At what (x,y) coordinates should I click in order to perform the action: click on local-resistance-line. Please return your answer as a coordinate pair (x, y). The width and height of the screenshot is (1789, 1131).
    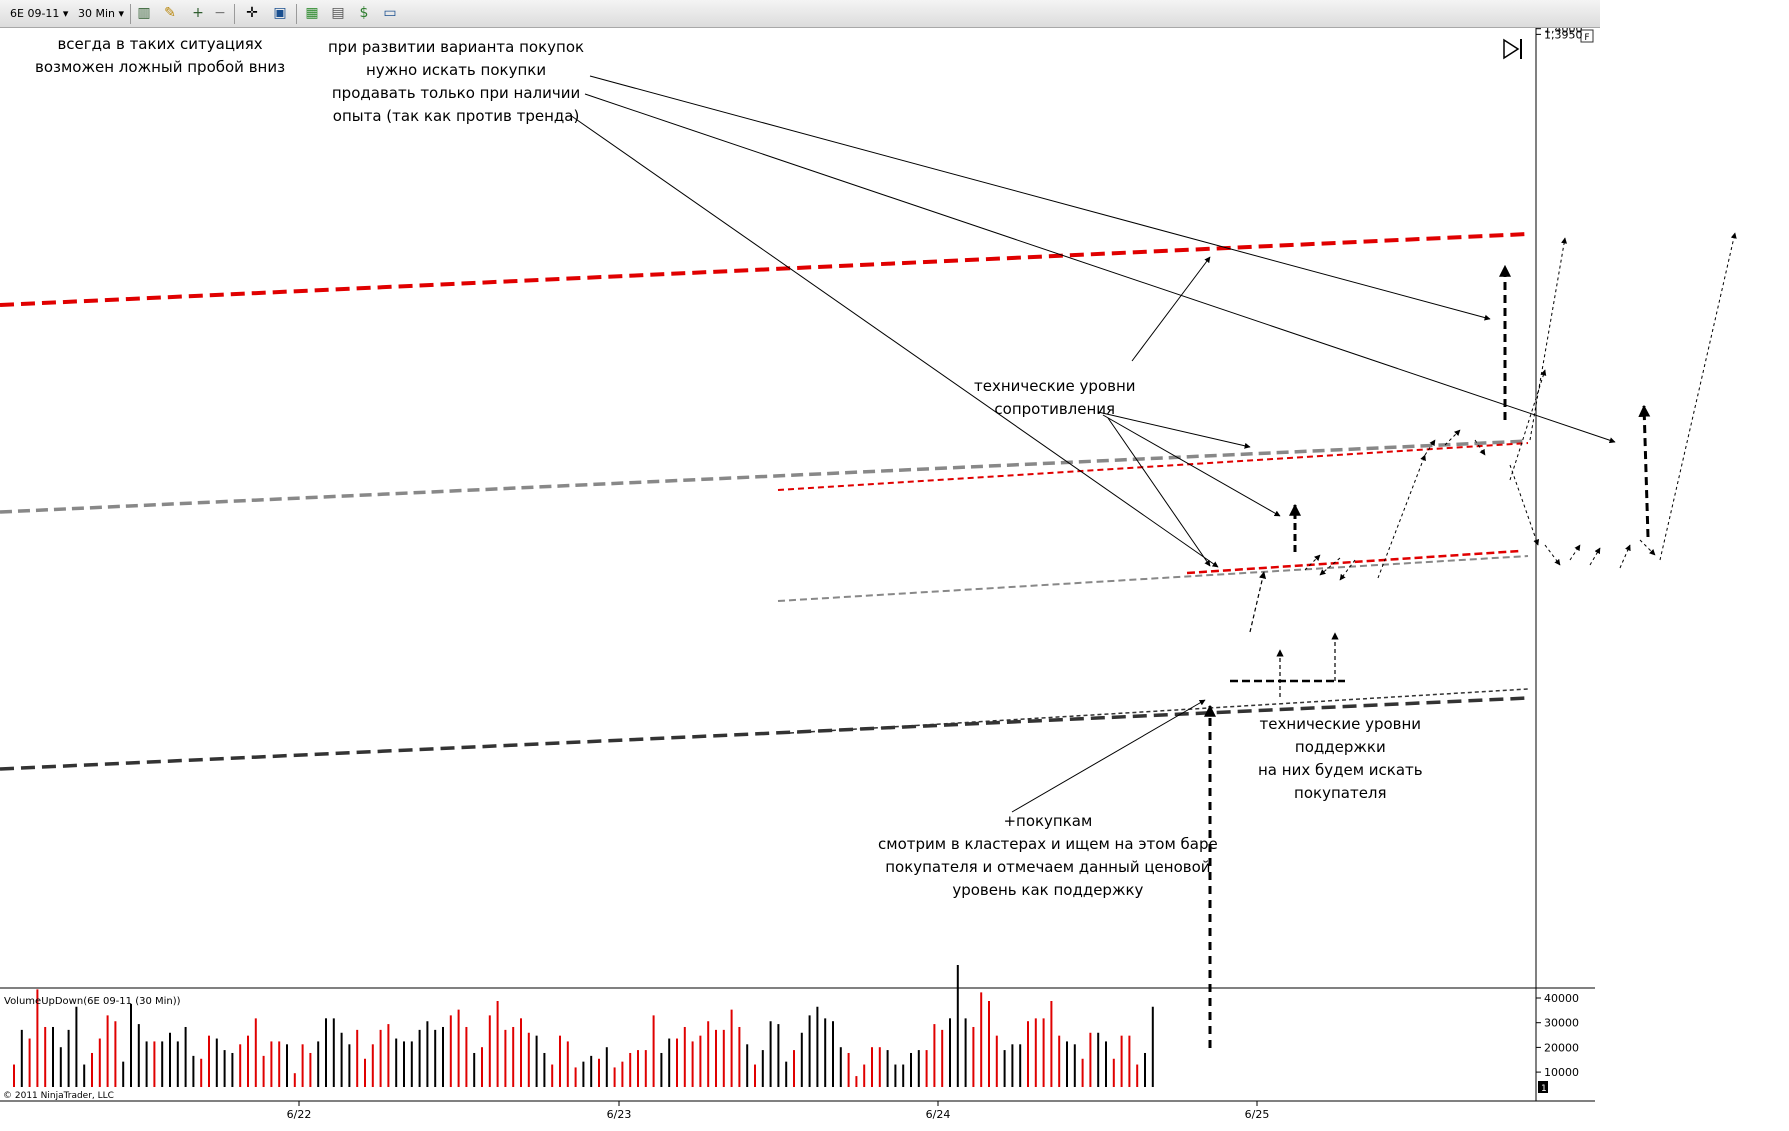
    Looking at the image, I should click on (1153, 466).